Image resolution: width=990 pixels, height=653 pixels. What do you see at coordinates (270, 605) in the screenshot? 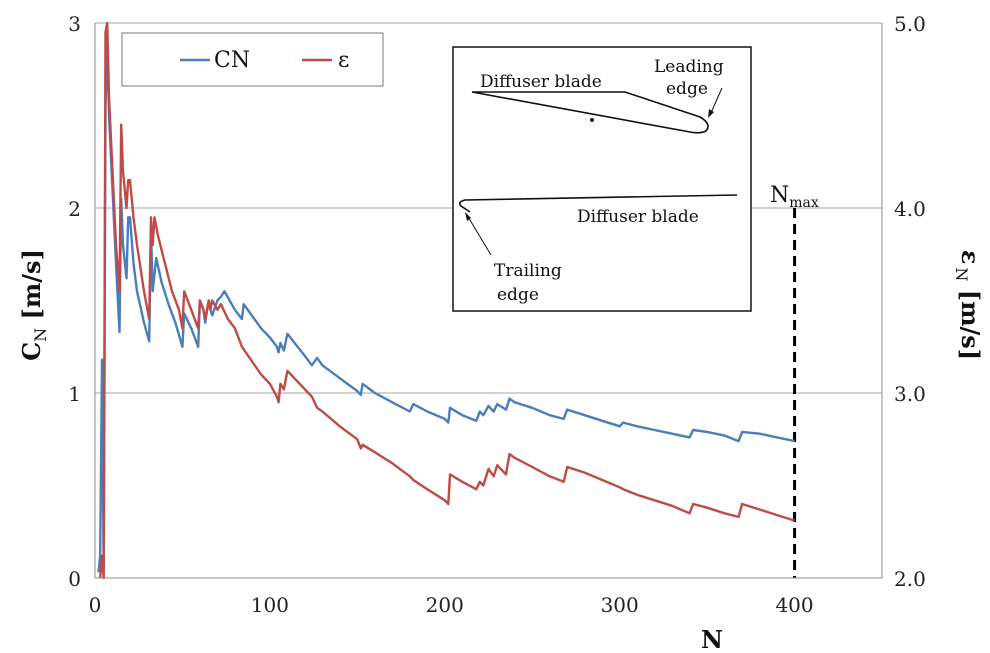
I see `x-tick-label: 100` at bounding box center [270, 605].